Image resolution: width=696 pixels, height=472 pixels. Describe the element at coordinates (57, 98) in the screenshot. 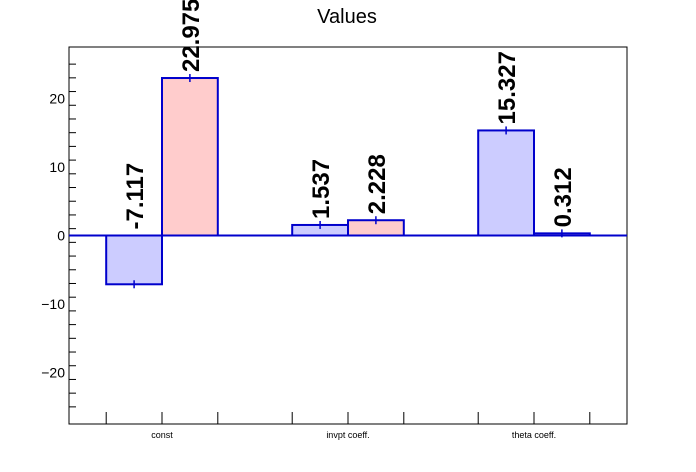

I see `y-tick-label: 20` at that location.